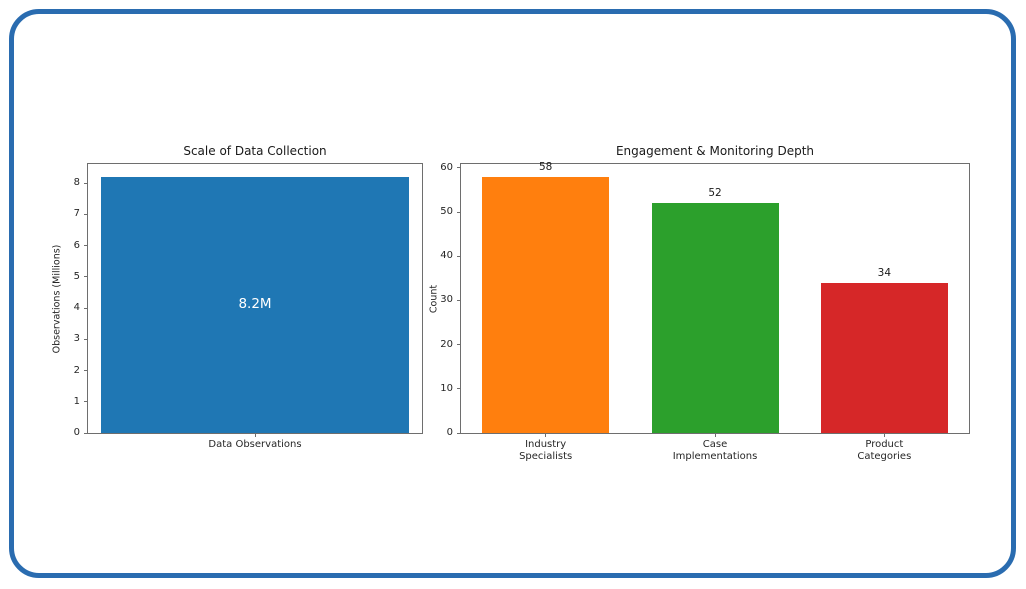 The image size is (1026, 589). Describe the element at coordinates (546, 450) in the screenshot. I see `x-tick-label: Industry Specialists` at that location.